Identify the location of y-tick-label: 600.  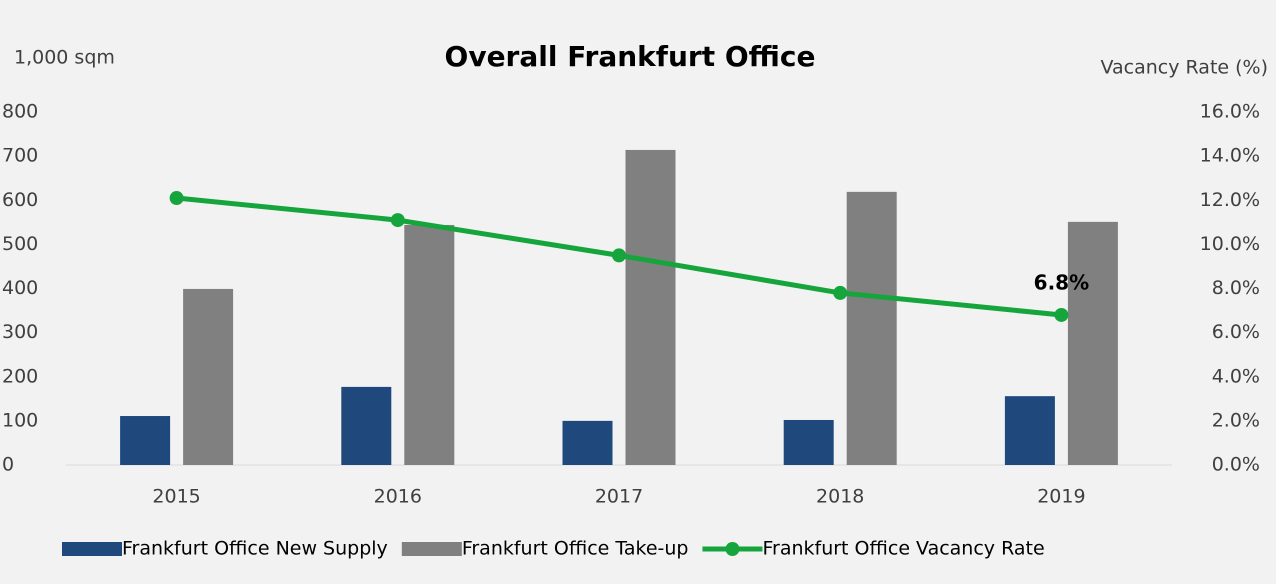
(20, 200).